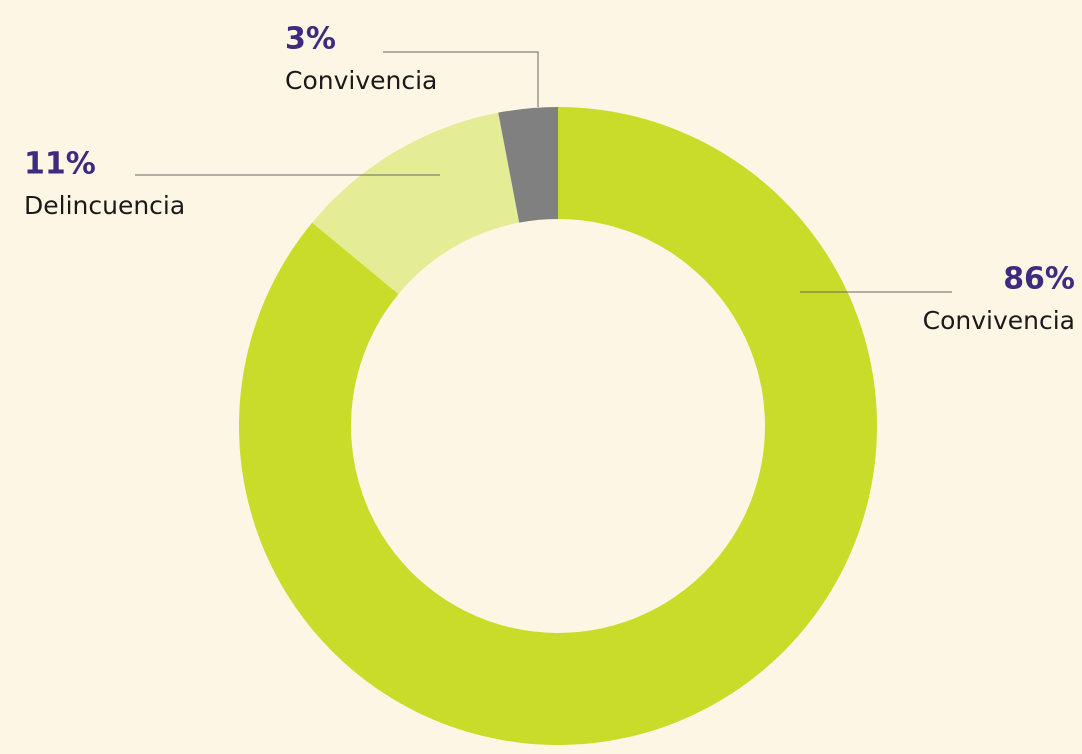  Describe the element at coordinates (310, 39) in the screenshot. I see `value-label: 3%` at that location.